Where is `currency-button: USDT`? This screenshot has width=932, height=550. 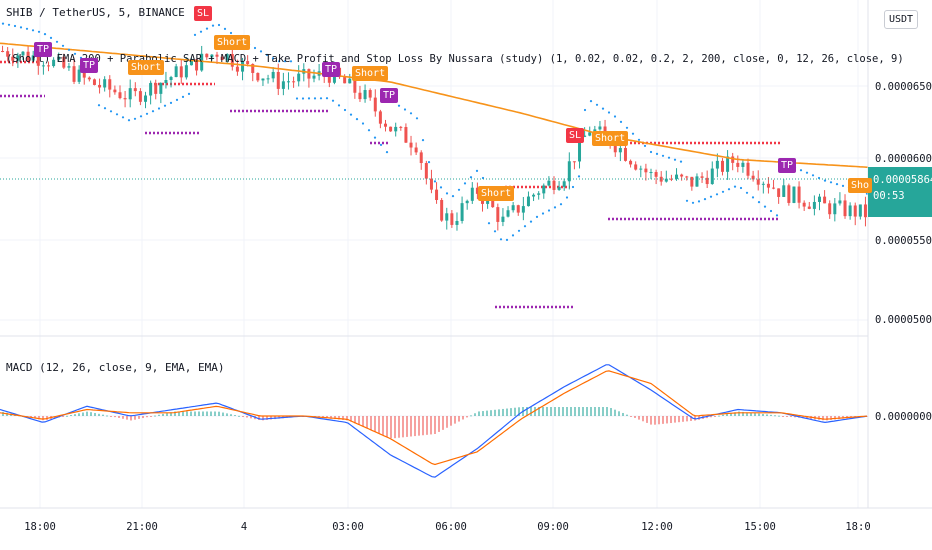 currency-button: USDT is located at coordinates (901, 19).